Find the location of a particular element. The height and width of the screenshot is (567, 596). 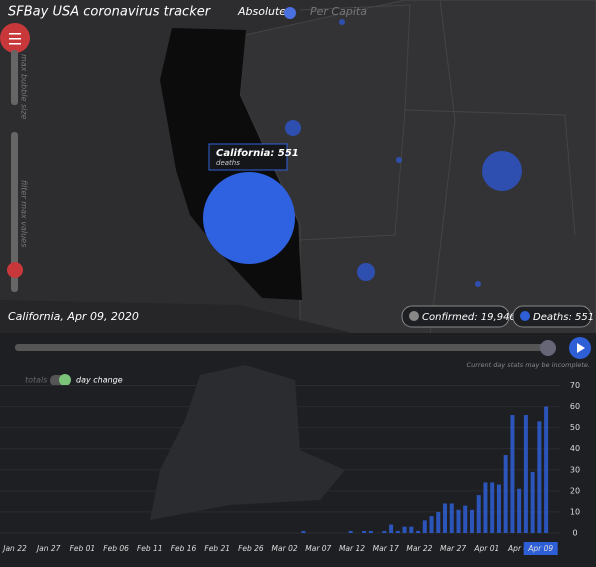

x-tick-label: Feb 21 is located at coordinates (217, 548).